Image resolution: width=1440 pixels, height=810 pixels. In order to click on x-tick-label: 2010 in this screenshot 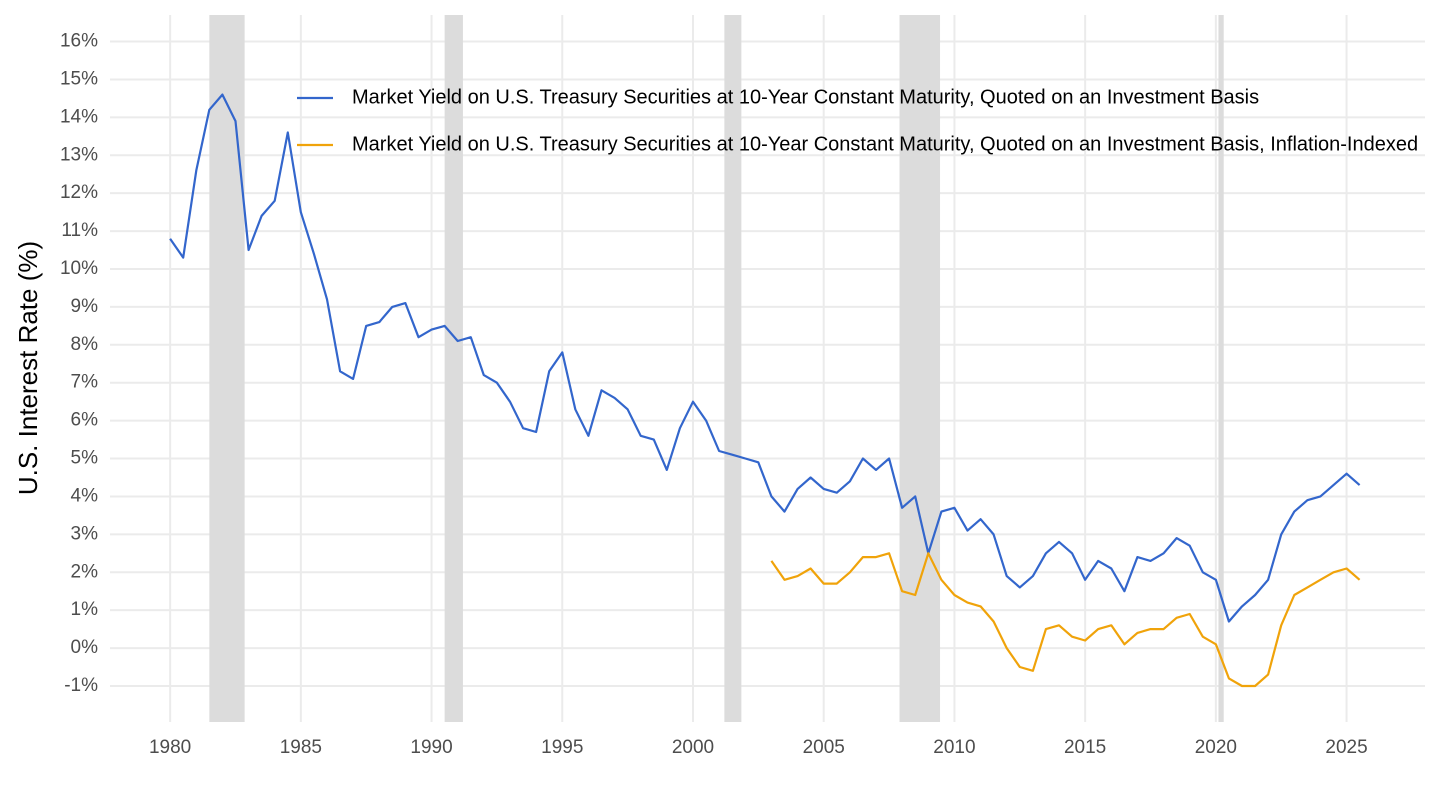, I will do `click(954, 747)`.